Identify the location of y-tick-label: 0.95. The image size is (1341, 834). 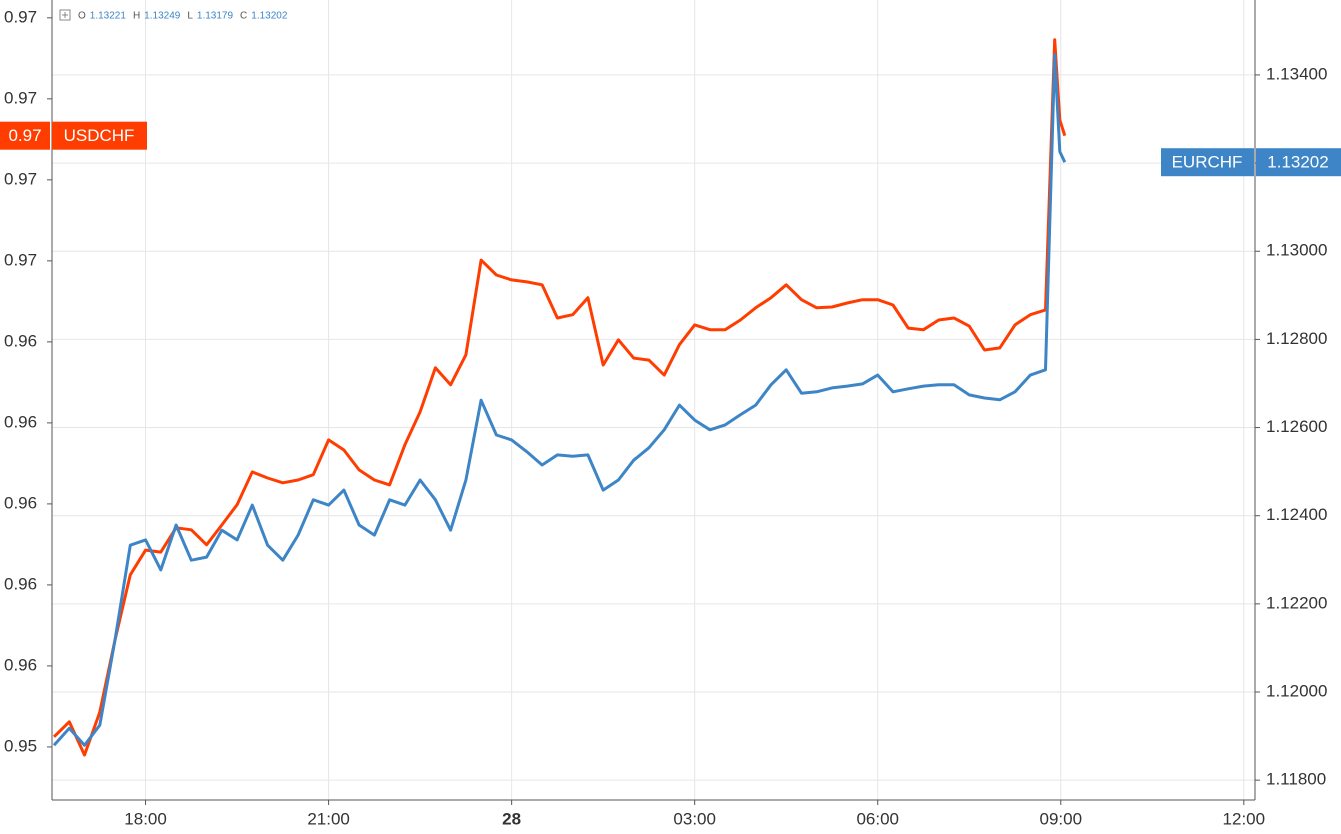
(20, 745).